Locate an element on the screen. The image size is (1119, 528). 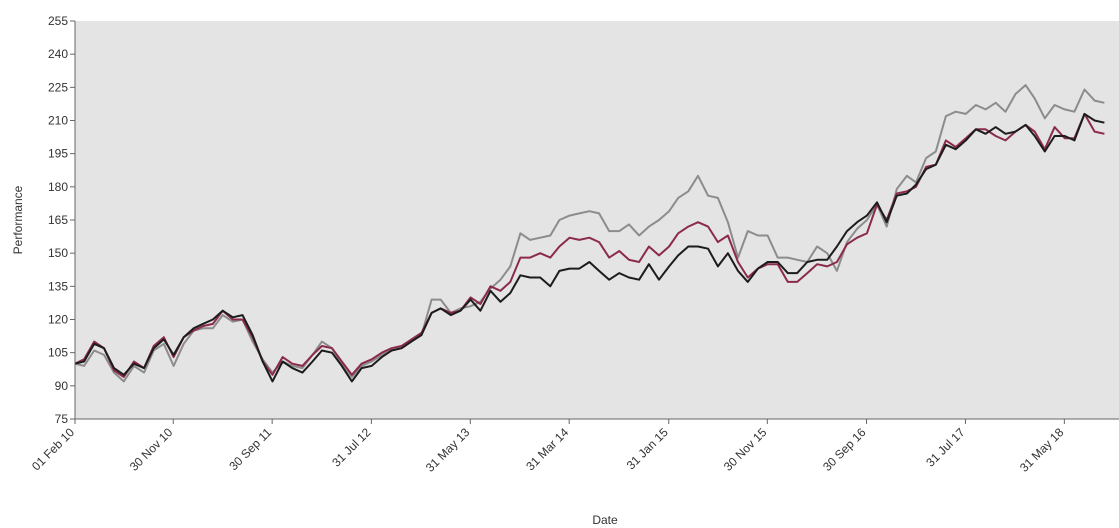
y-tick-label: 225 is located at coordinates (58, 87).